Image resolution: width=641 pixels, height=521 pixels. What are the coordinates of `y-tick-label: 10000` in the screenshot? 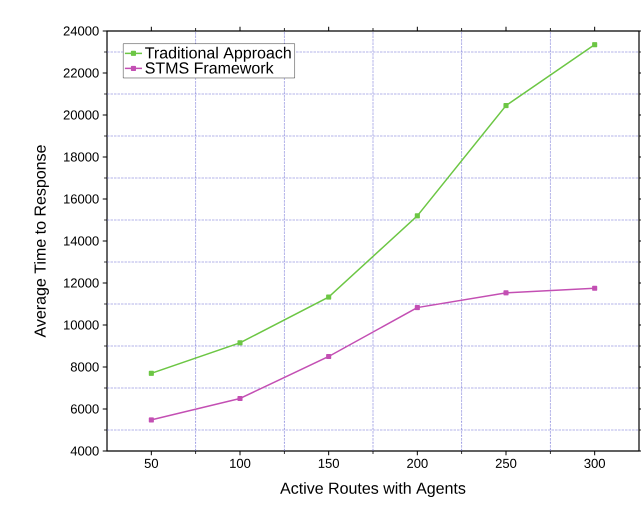 It's located at (81, 325).